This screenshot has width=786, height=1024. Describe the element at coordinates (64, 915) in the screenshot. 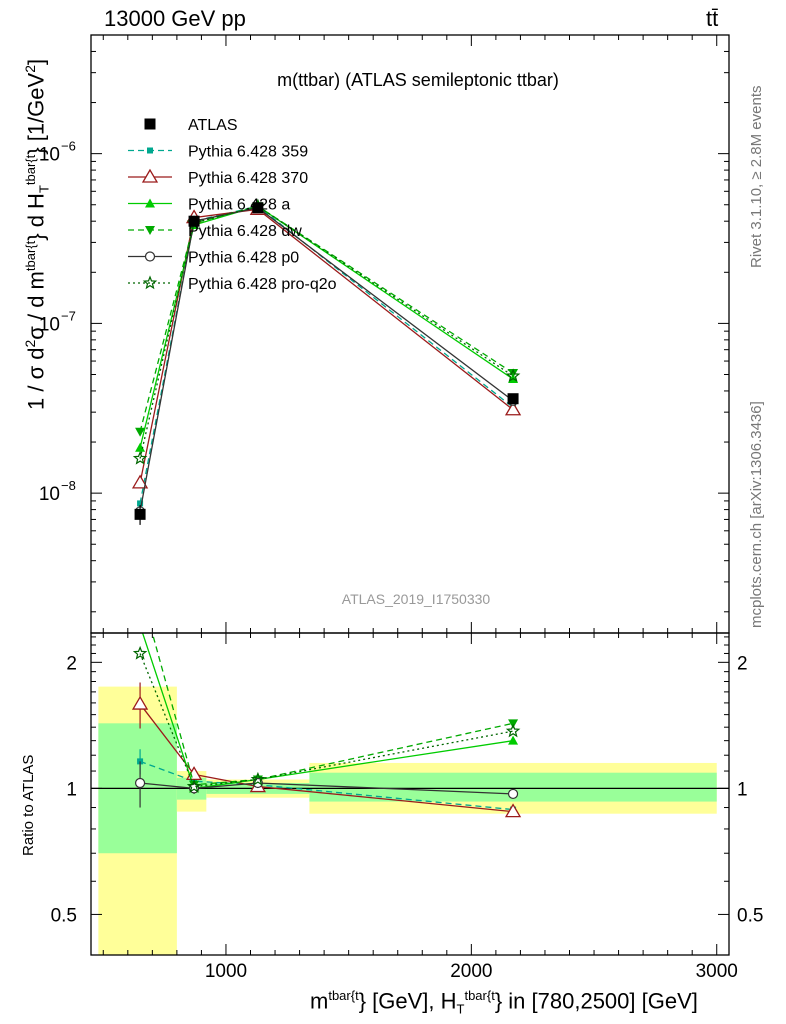

I see `ratio-y-tick-label: 0.5` at that location.